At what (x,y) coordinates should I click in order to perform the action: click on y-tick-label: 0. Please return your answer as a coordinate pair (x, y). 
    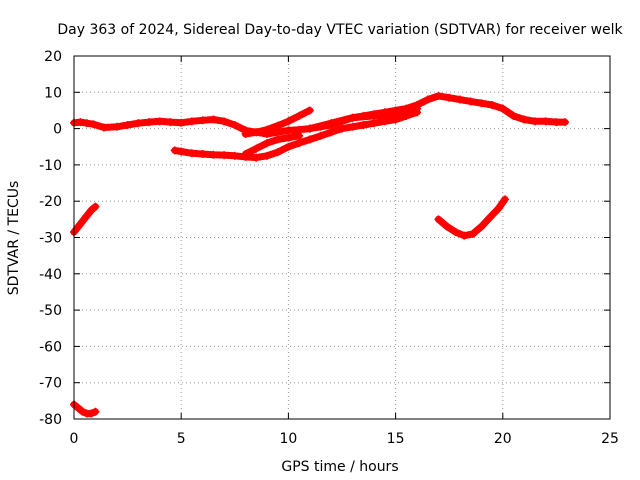
    Looking at the image, I should click on (57, 130).